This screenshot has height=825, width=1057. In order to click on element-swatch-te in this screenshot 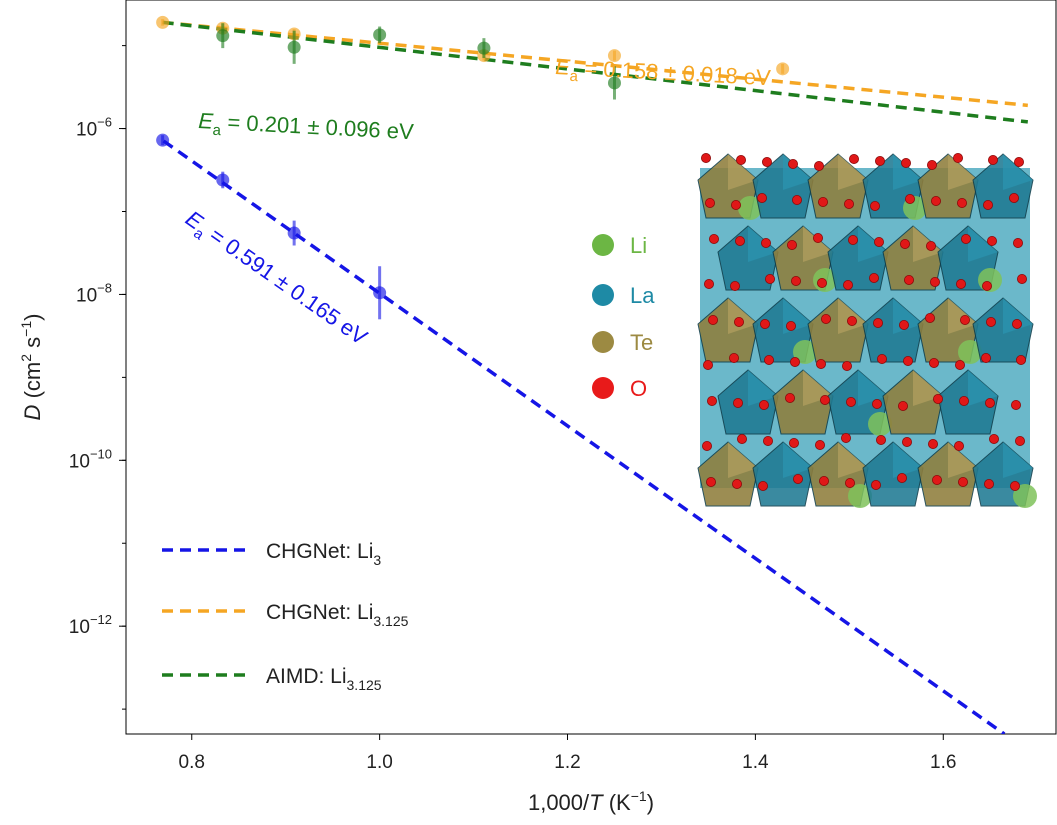, I will do `click(603, 342)`.